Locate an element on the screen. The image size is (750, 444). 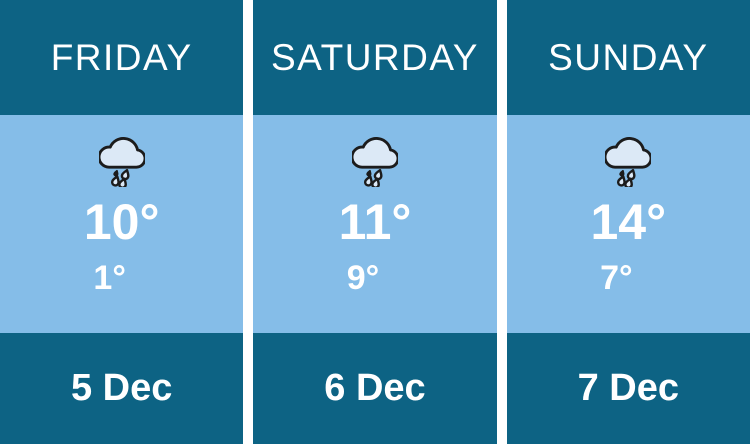
date-label: 7 Dec is located at coordinates (628, 388).